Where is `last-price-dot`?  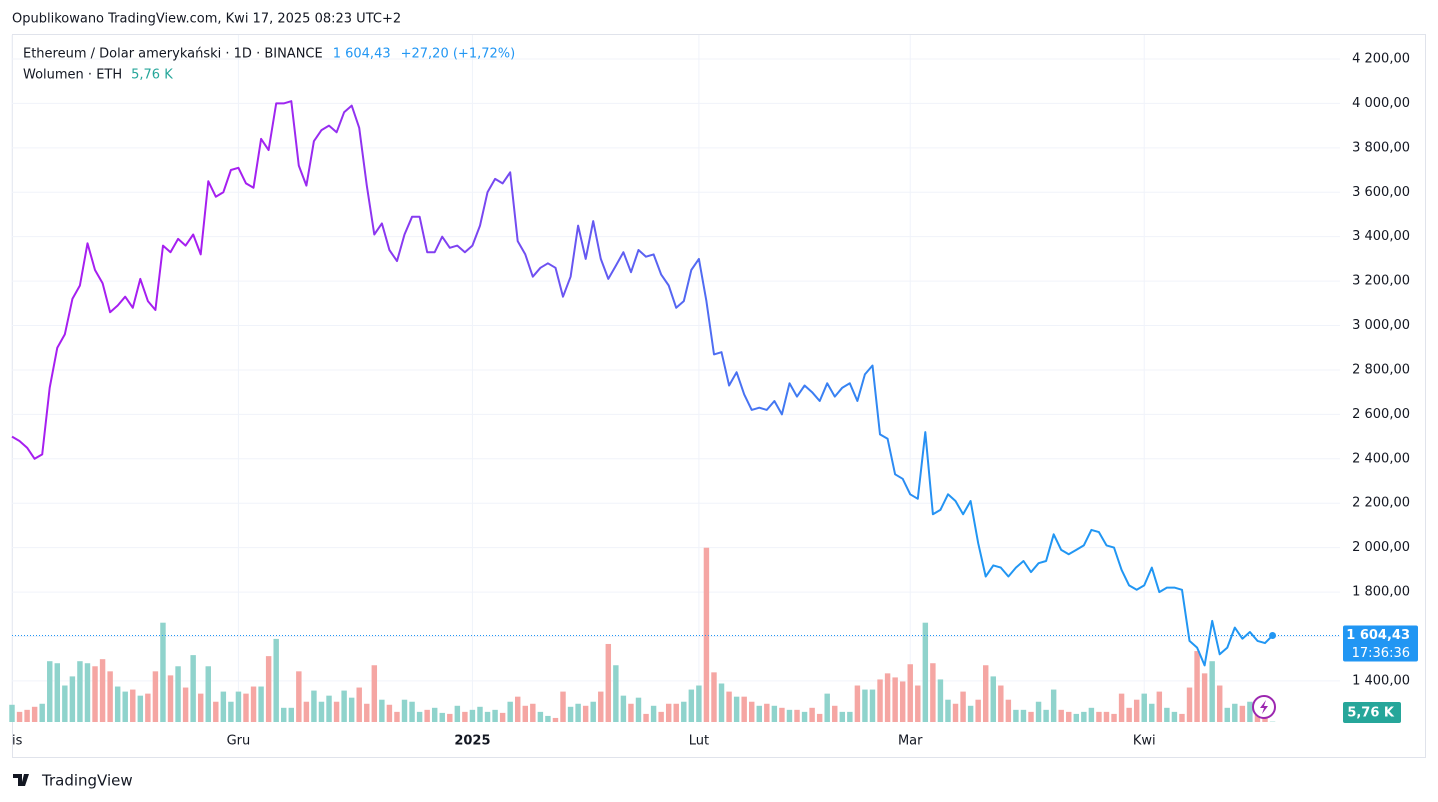
last-price-dot is located at coordinates (1273, 636).